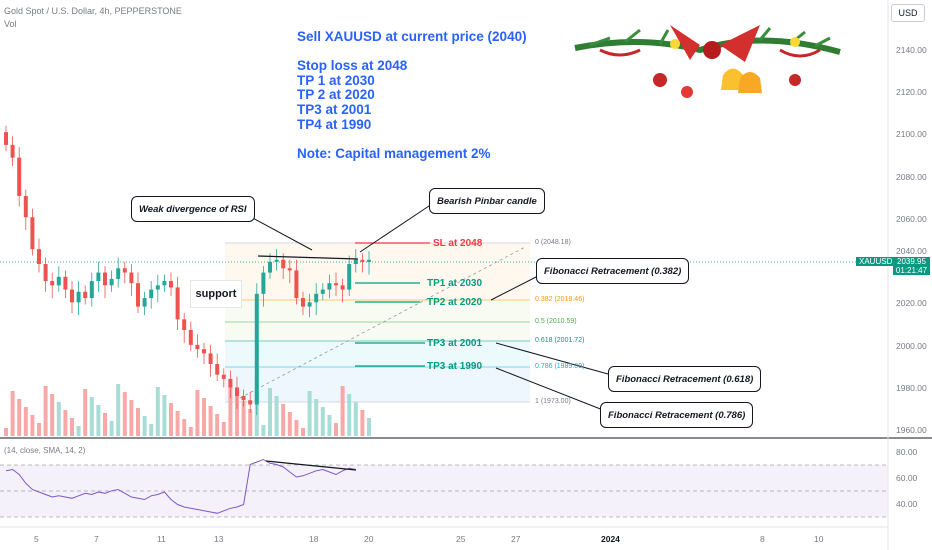 The image size is (932, 550). Describe the element at coordinates (549, 389) in the screenshot. I see `callout-pointer-fib786` at that location.